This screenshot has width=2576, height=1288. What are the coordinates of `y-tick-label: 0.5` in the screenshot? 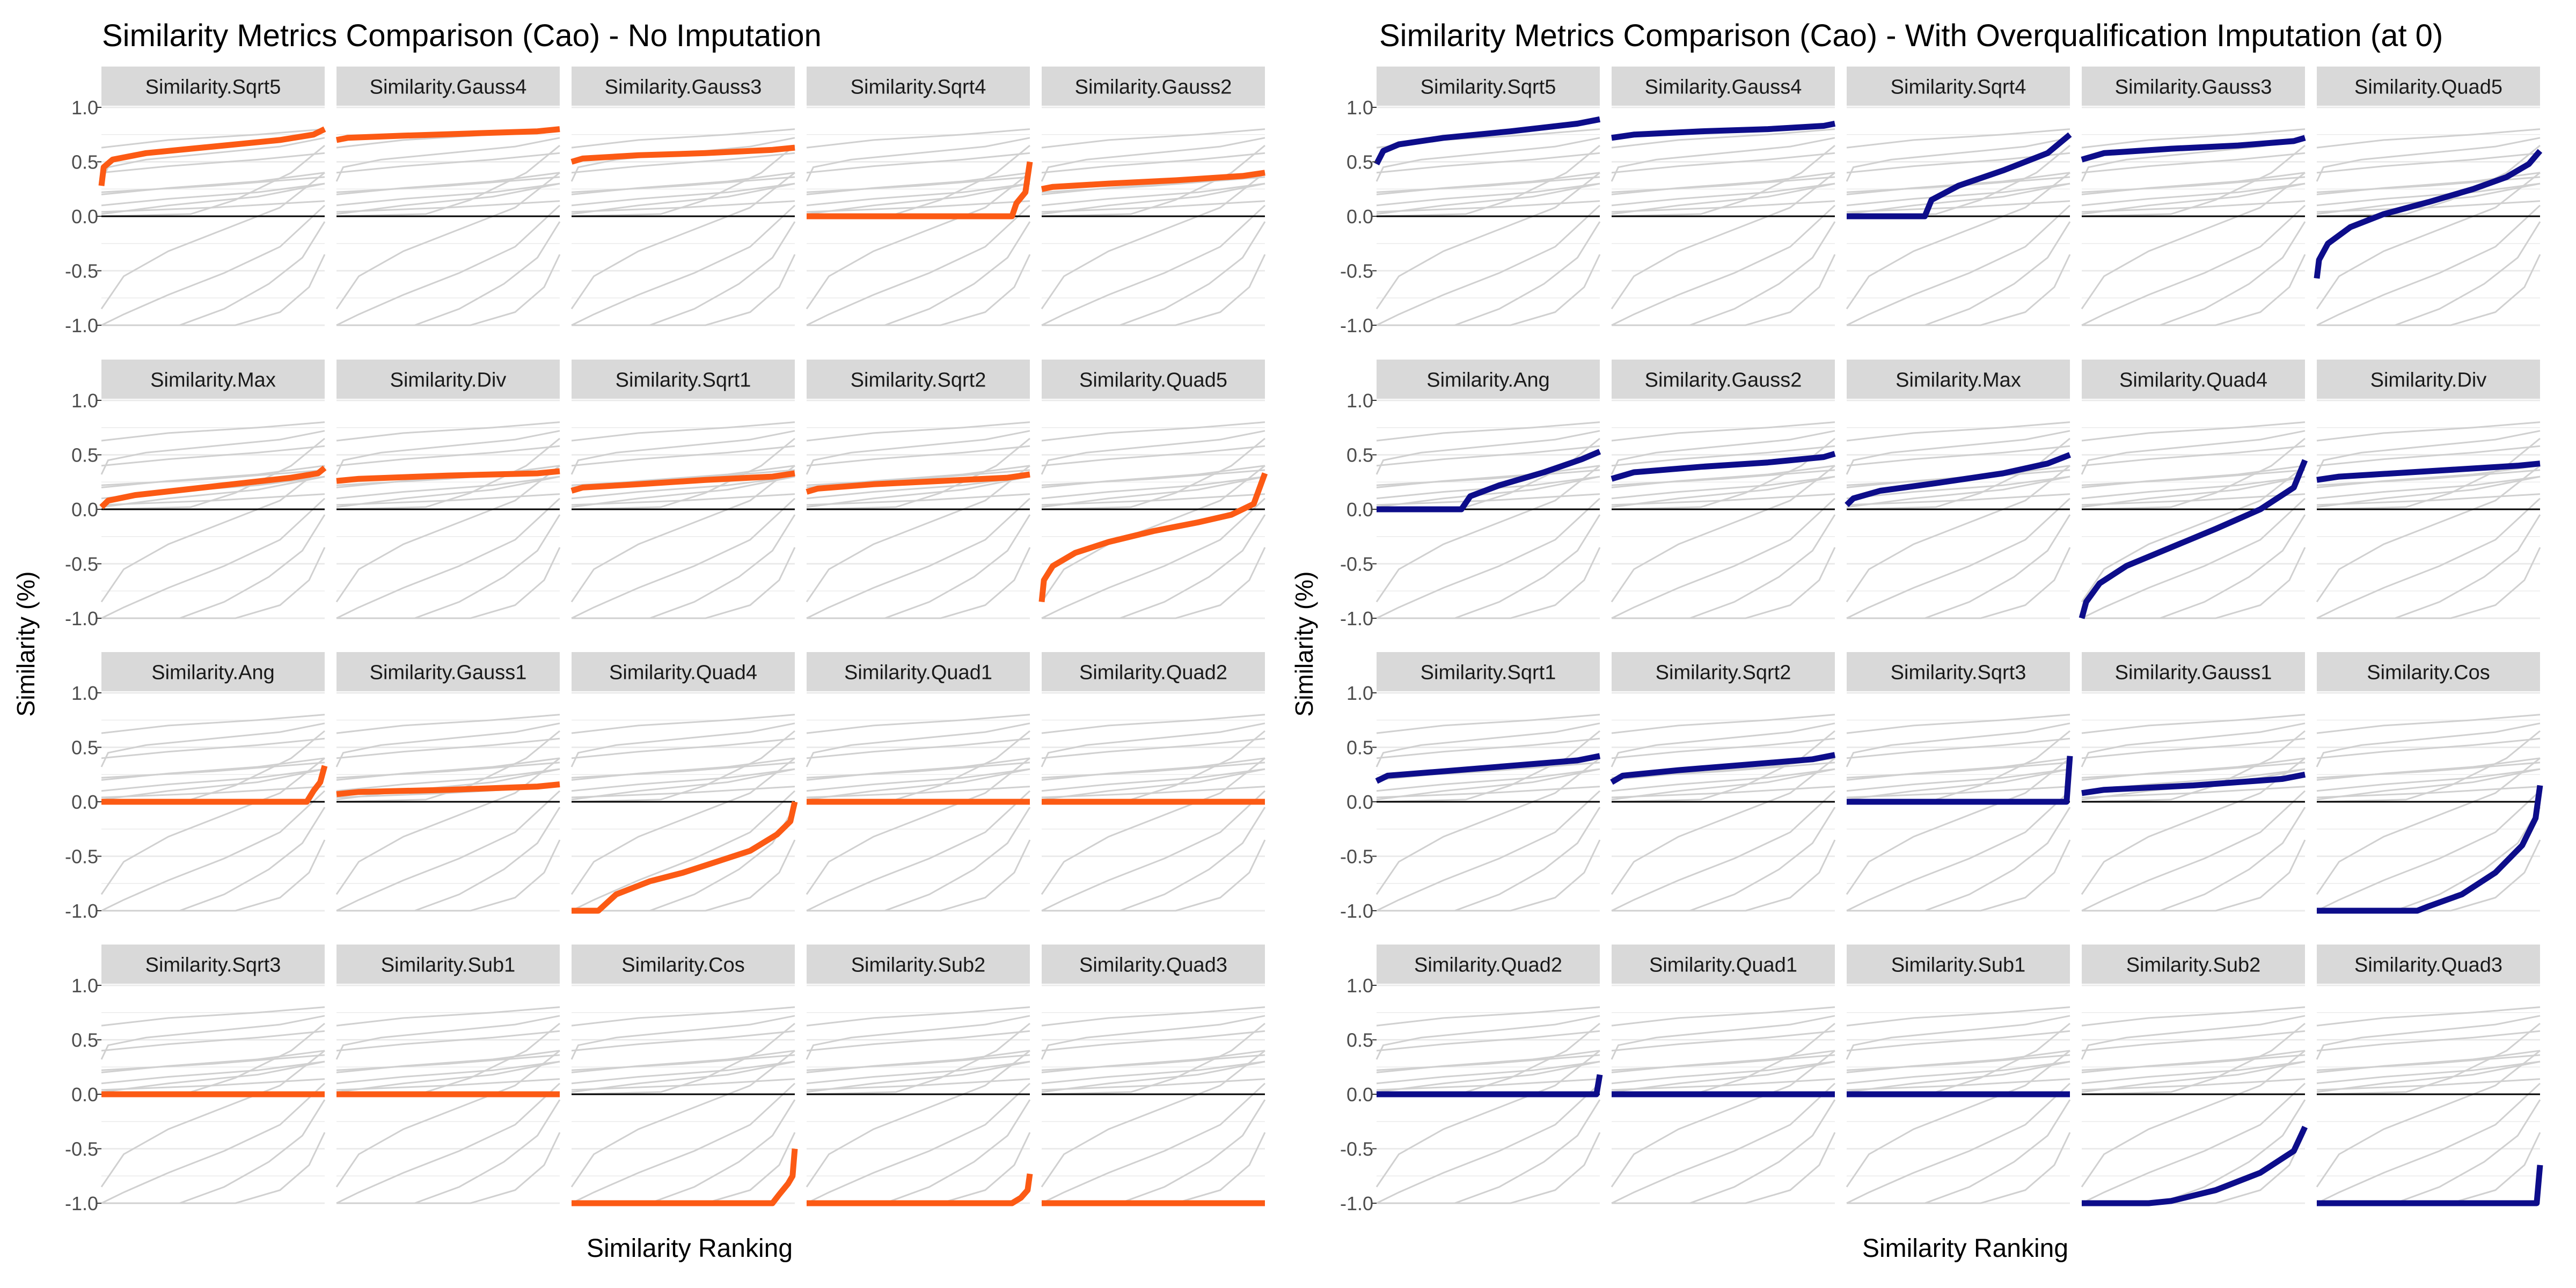 It's located at (1359, 748).